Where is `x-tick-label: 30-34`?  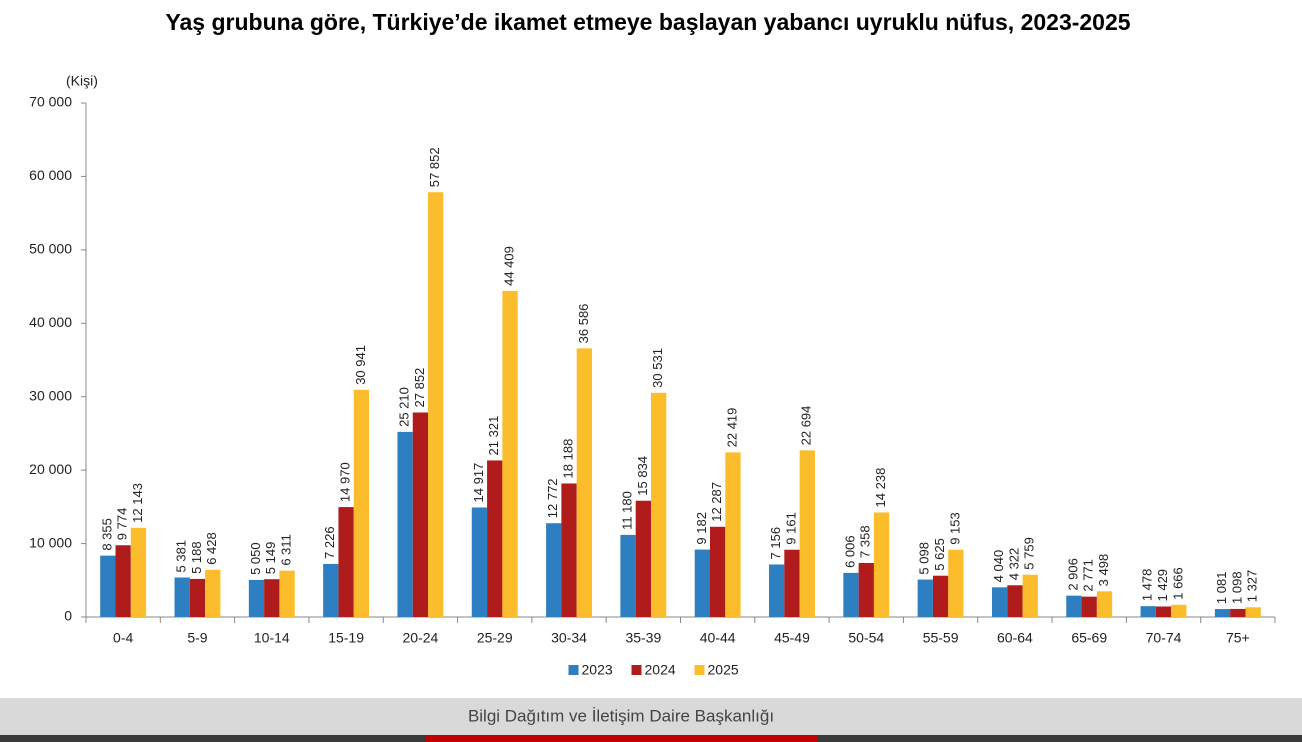 x-tick-label: 30-34 is located at coordinates (569, 638).